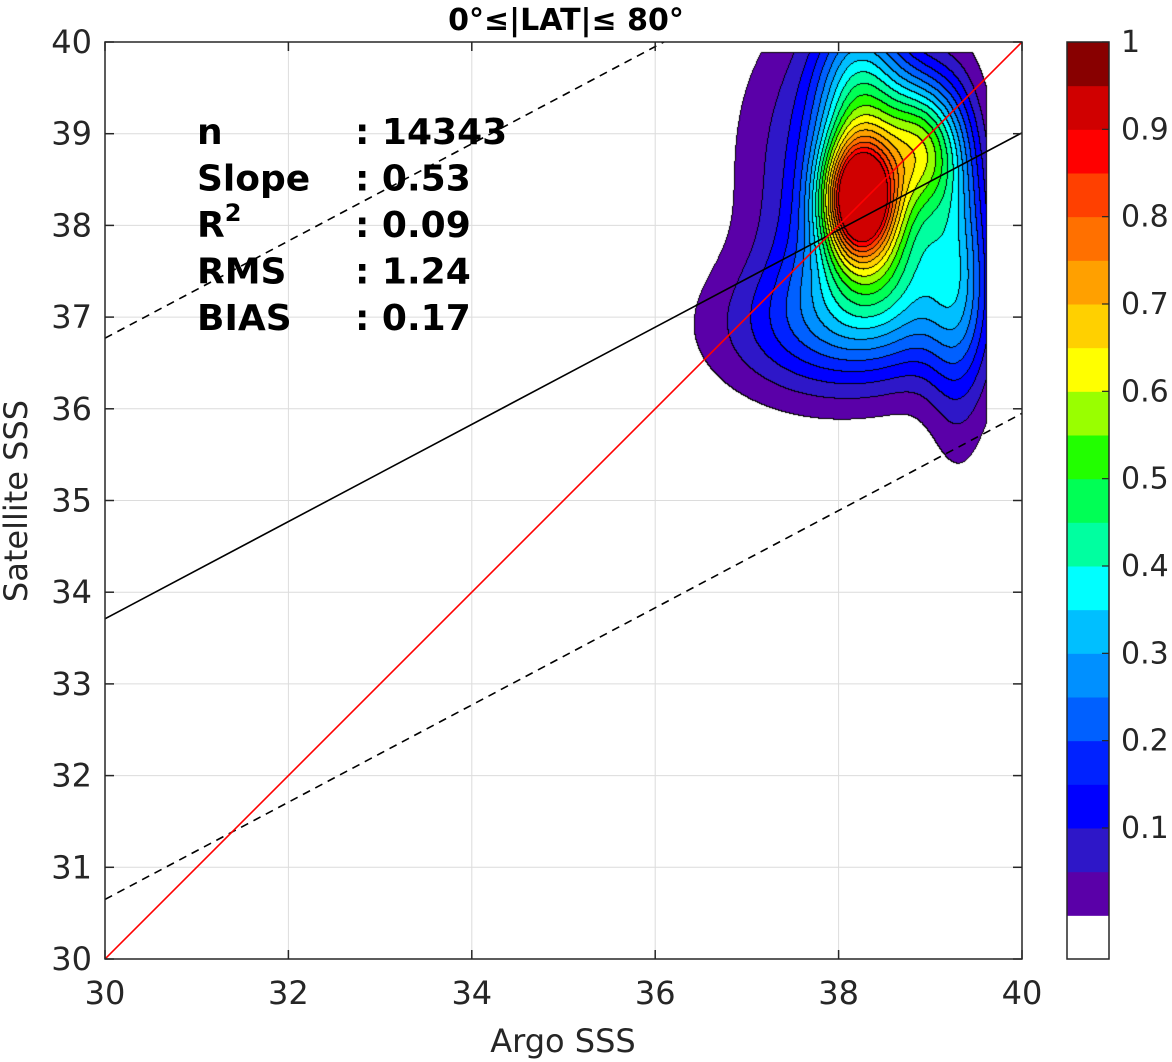 The image size is (1172, 1062). I want to click on colorbar-tick-label: 0.1, so click(1145, 828).